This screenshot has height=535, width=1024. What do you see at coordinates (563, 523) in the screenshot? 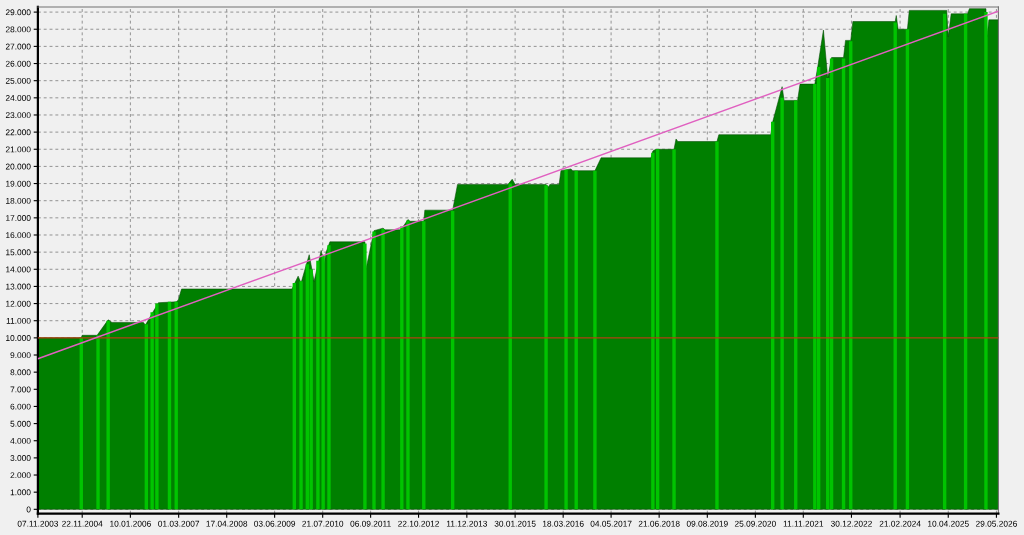
I see `x-tick-label: 18.03.2016` at bounding box center [563, 523].